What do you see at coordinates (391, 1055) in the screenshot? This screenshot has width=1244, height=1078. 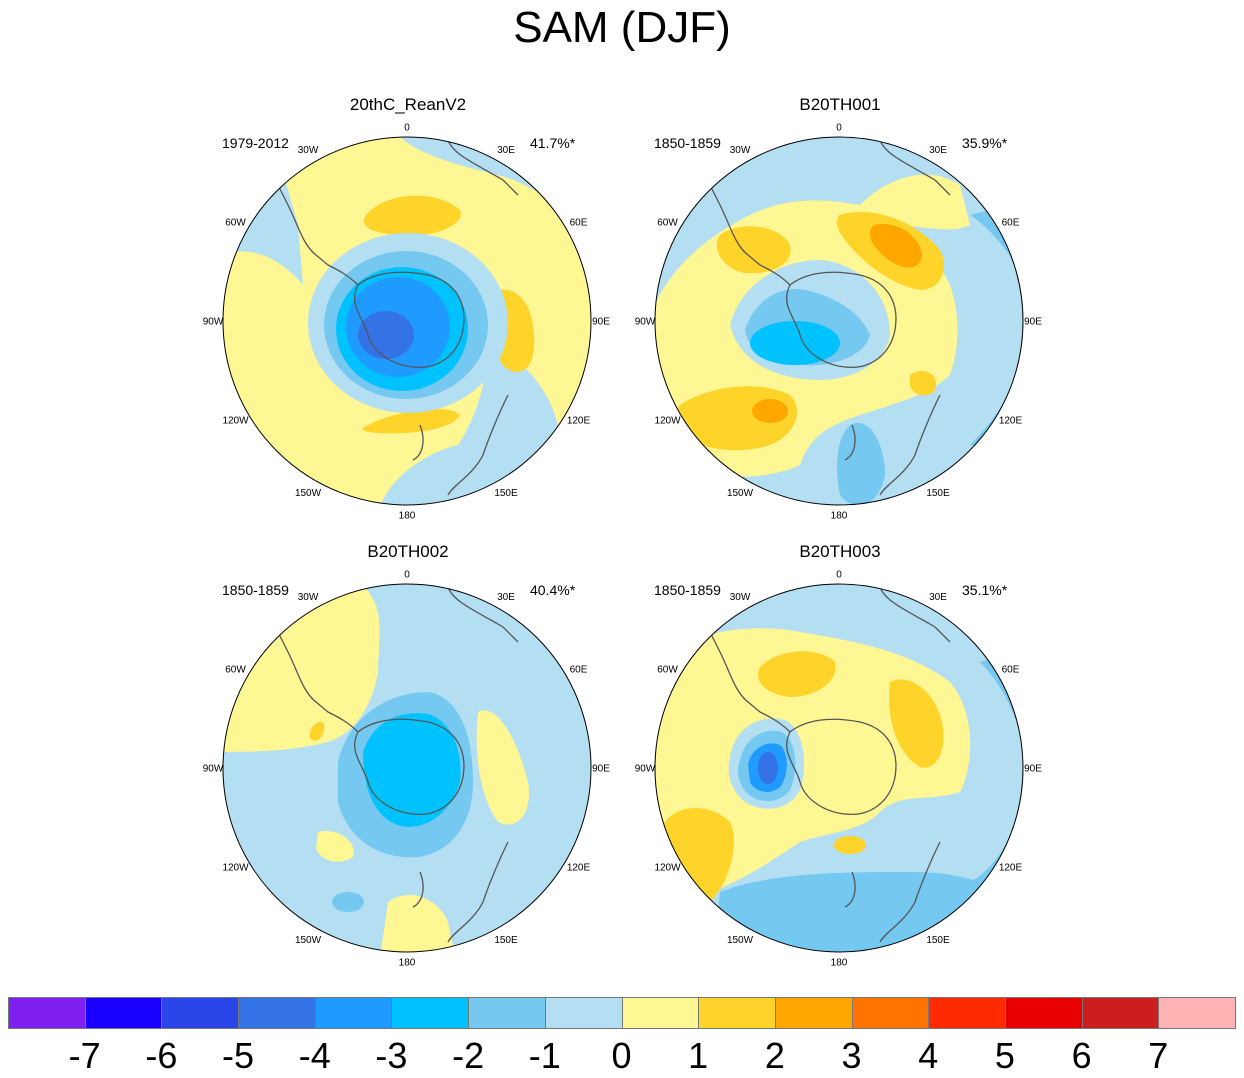 I see `colorbar-tick-label: -3` at bounding box center [391, 1055].